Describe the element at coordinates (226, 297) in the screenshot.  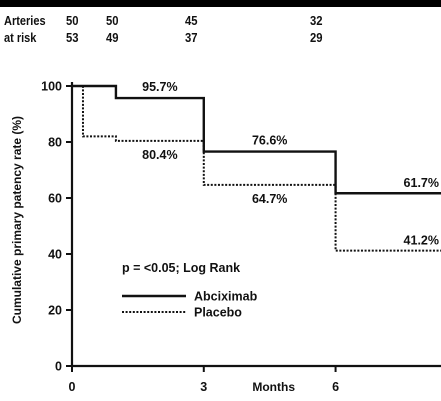
I see `legend-label-abciximab: Abciximab` at that location.